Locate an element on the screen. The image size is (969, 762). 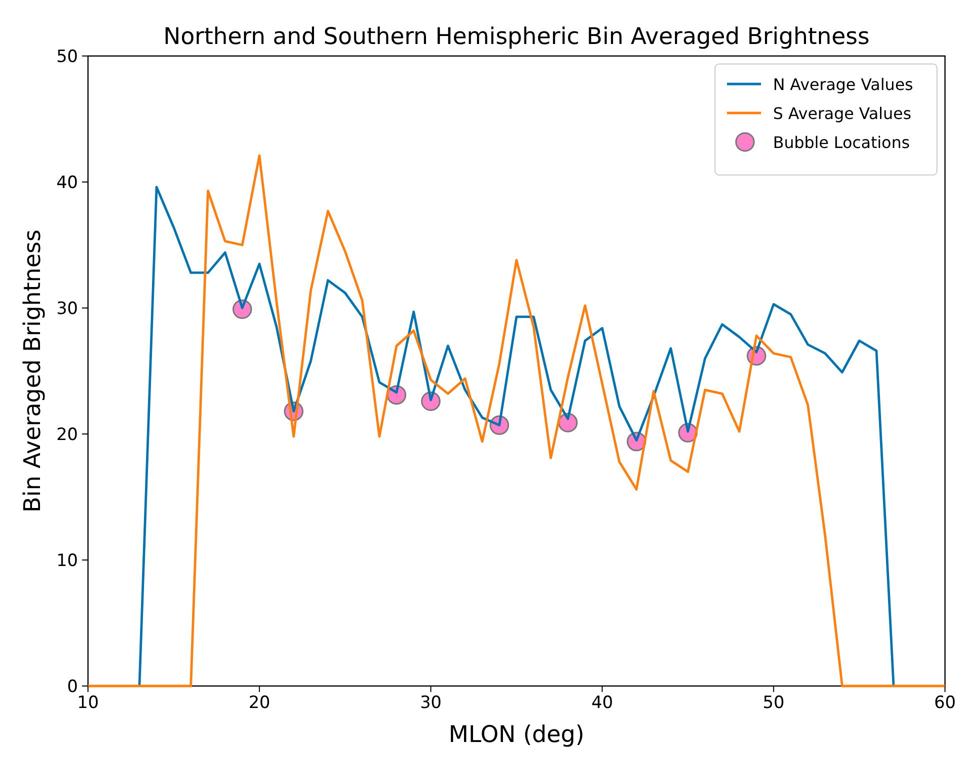
x-tick-label: 30 is located at coordinates (431, 703).